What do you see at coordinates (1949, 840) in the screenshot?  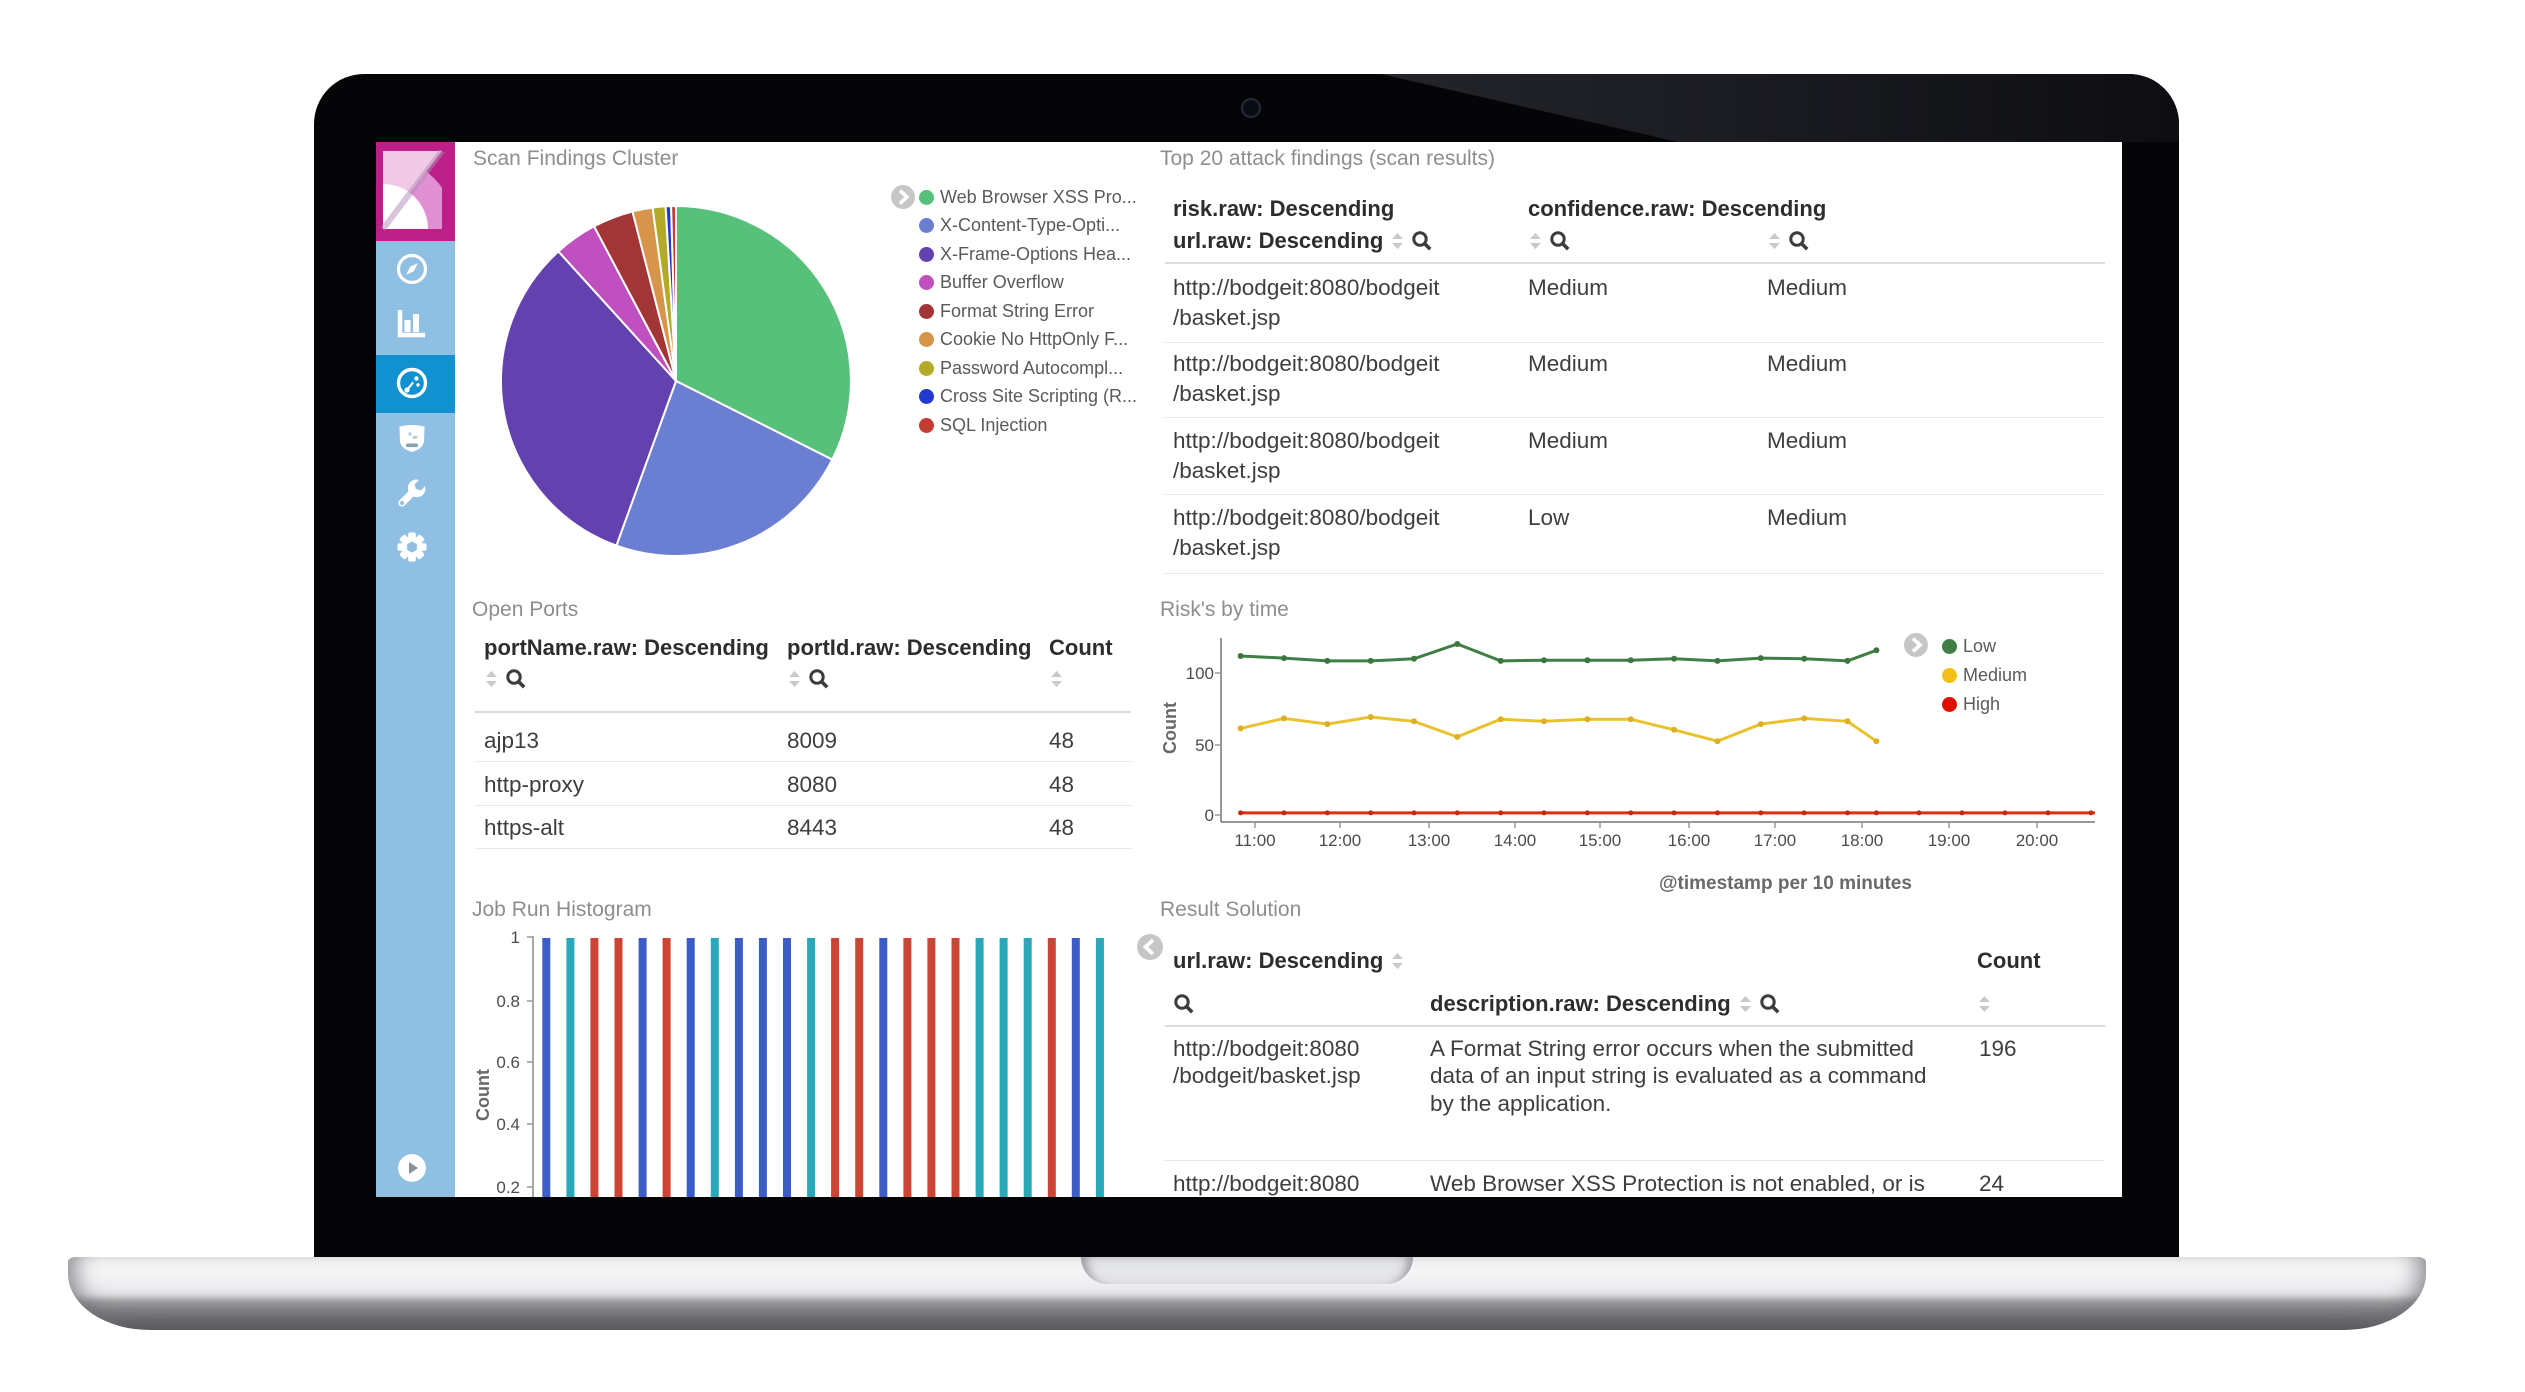 I see `svg-text: 19:00` at bounding box center [1949, 840].